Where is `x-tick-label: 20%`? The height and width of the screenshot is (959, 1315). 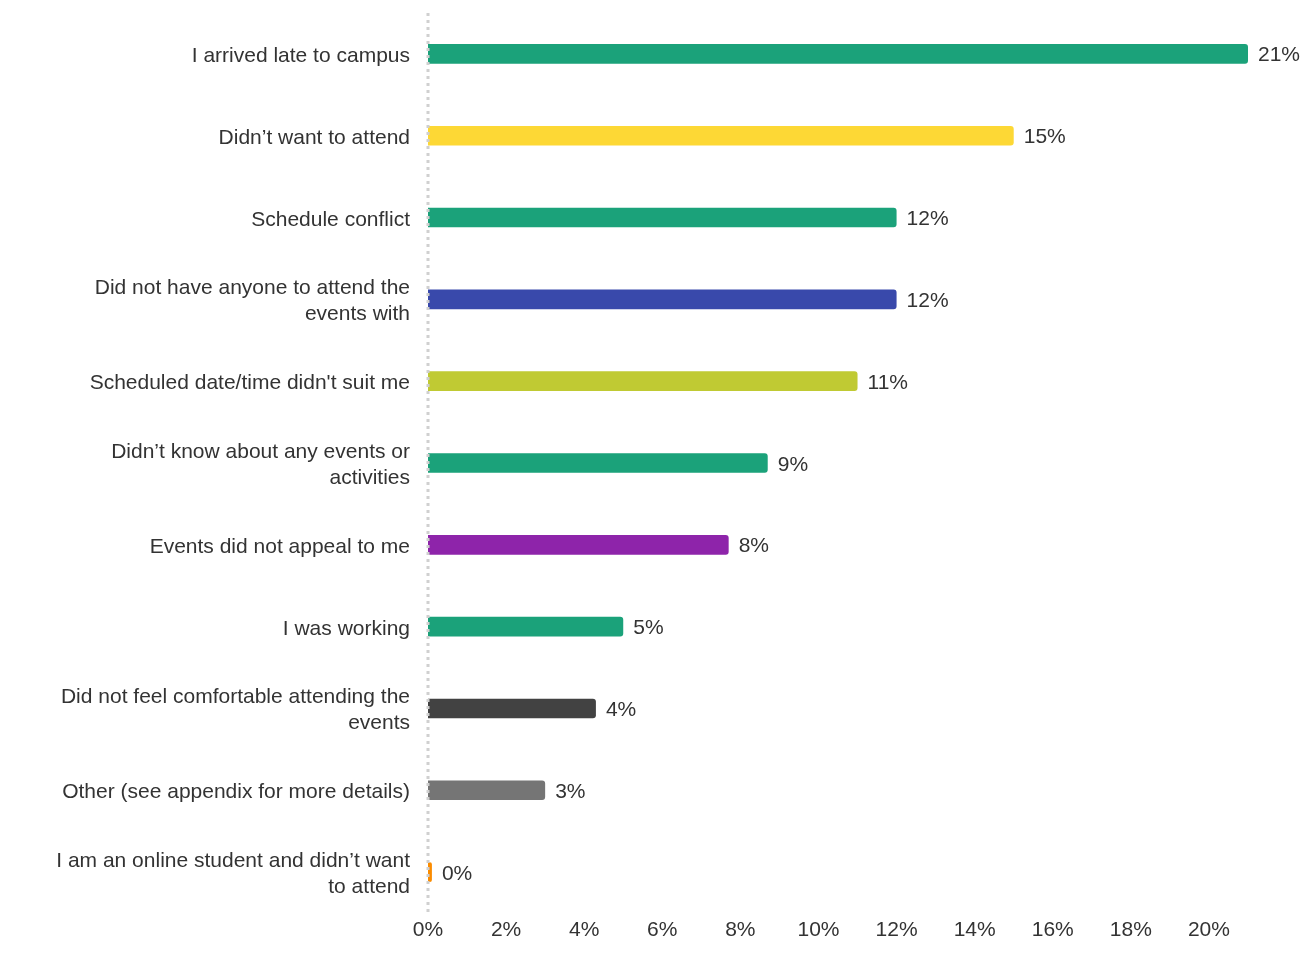
x-tick-label: 20% is located at coordinates (1208, 928).